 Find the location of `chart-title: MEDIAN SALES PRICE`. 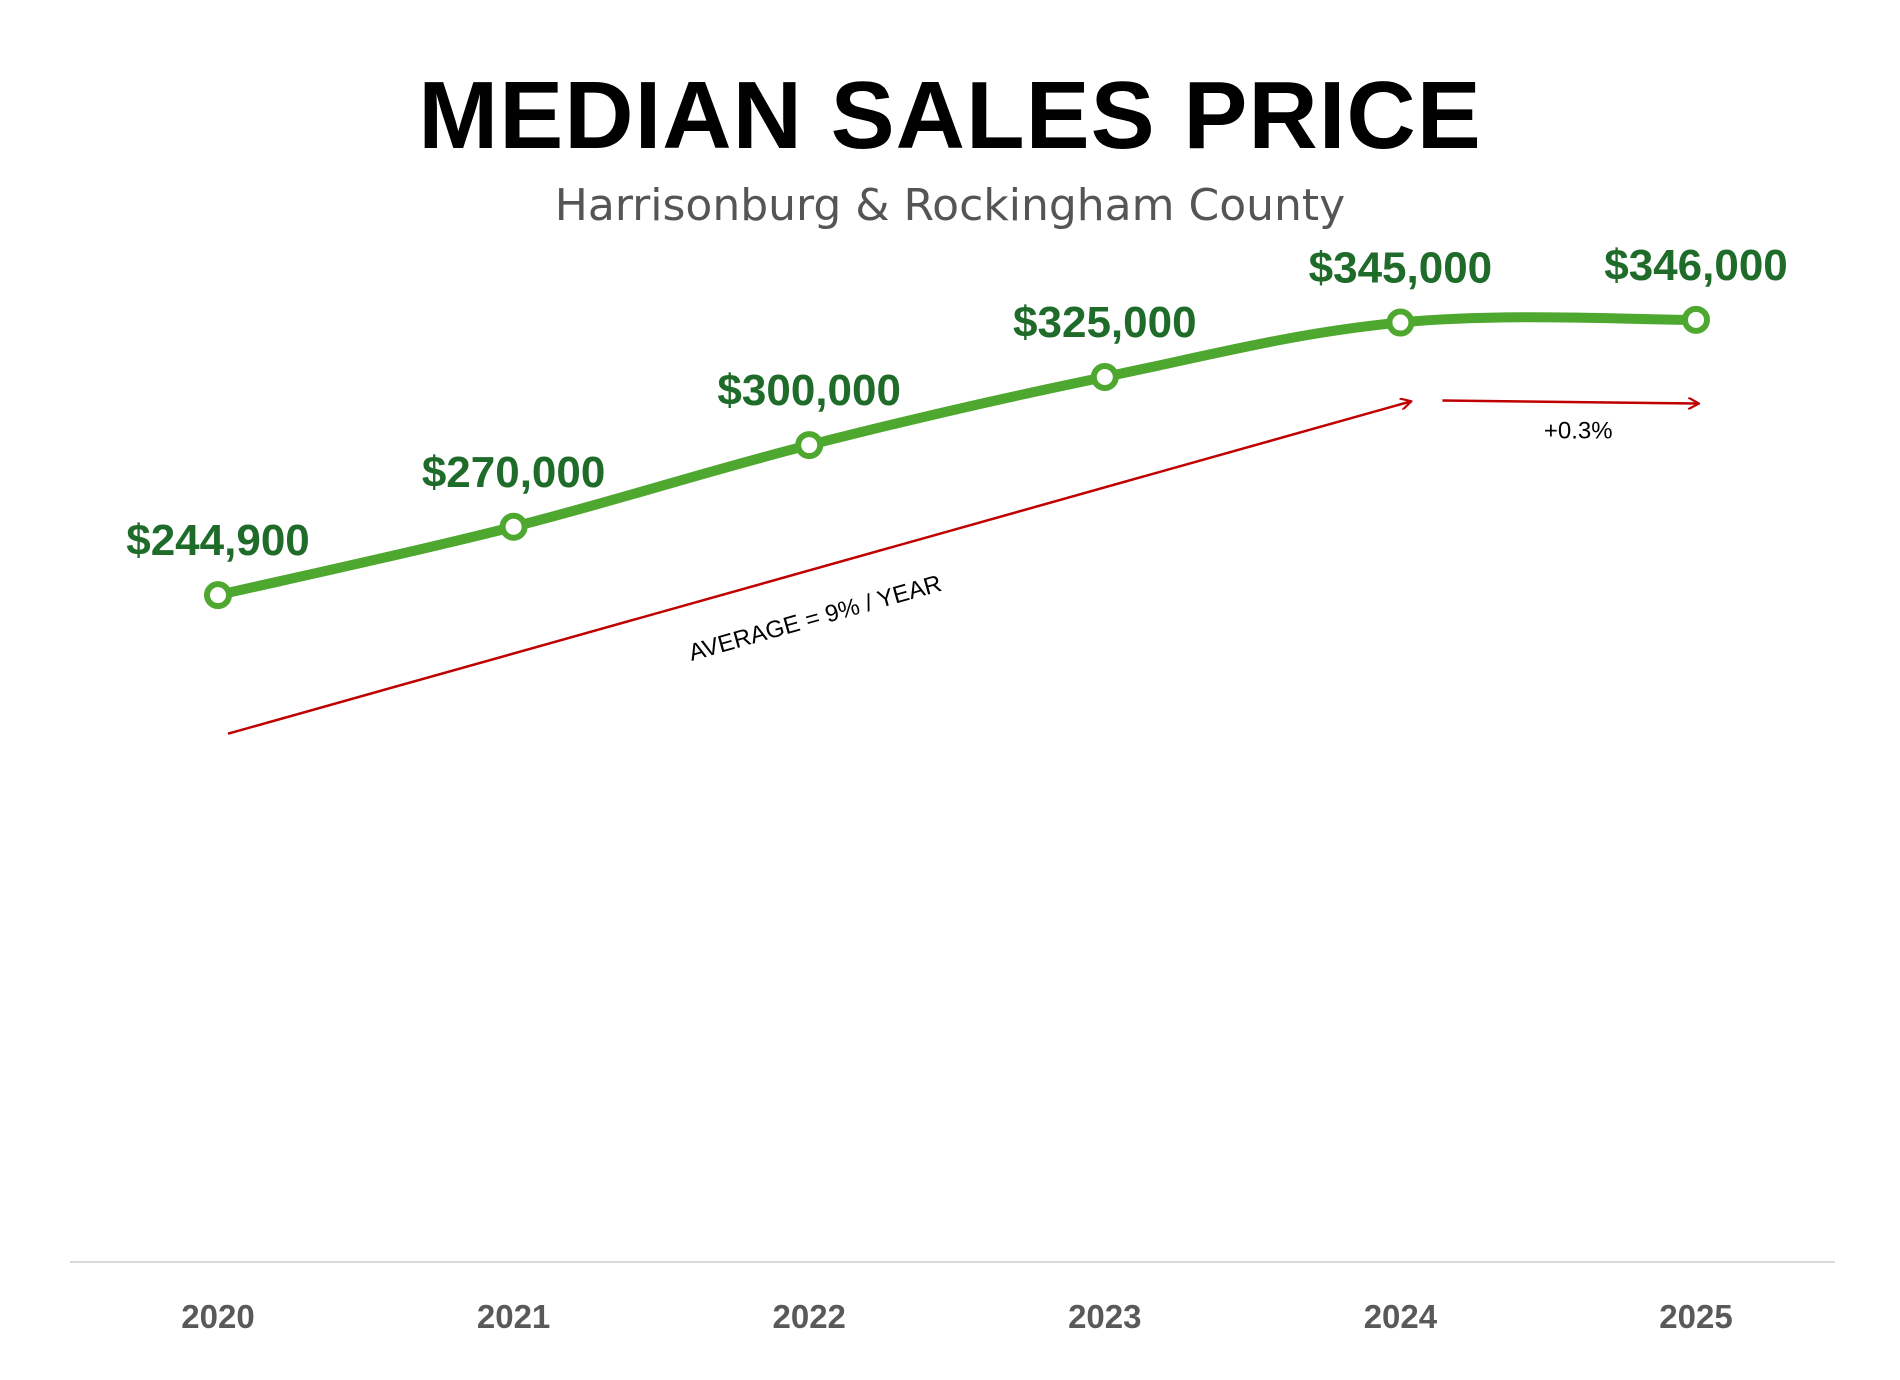

chart-title: MEDIAN SALES PRICE is located at coordinates (949, 115).